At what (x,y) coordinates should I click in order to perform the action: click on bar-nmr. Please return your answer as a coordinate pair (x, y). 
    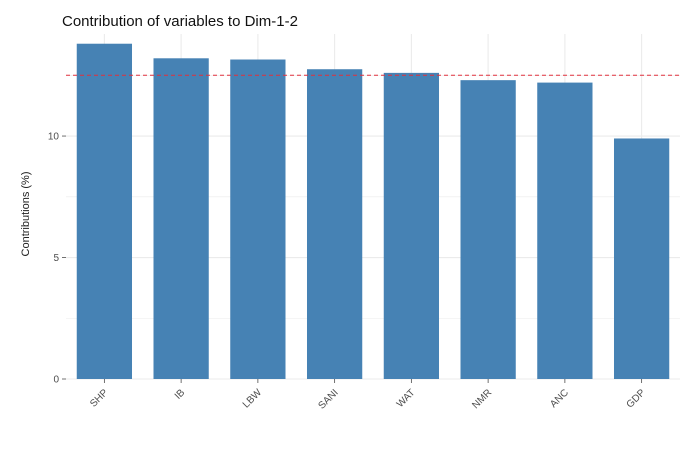
    Looking at the image, I should click on (488, 229).